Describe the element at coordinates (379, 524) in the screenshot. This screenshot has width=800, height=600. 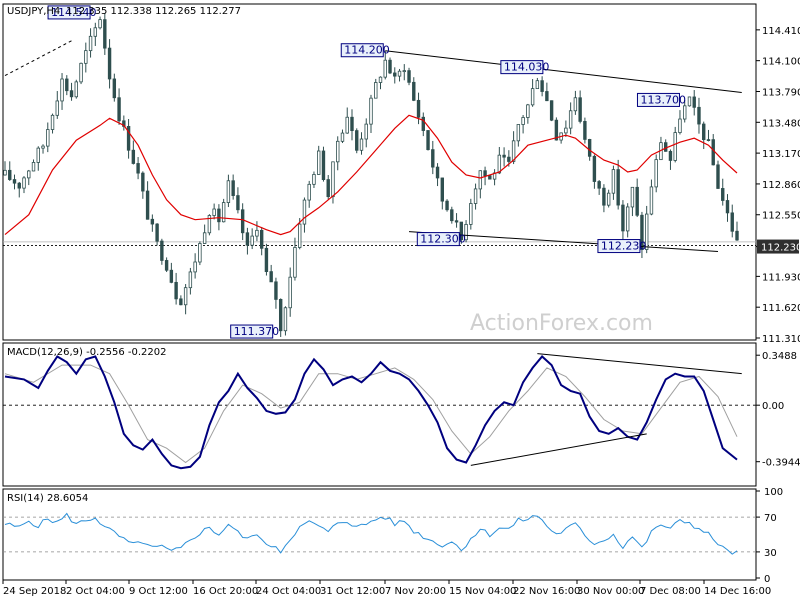
I see `rsi-plot: RSI(14) 28.6054` at that location.